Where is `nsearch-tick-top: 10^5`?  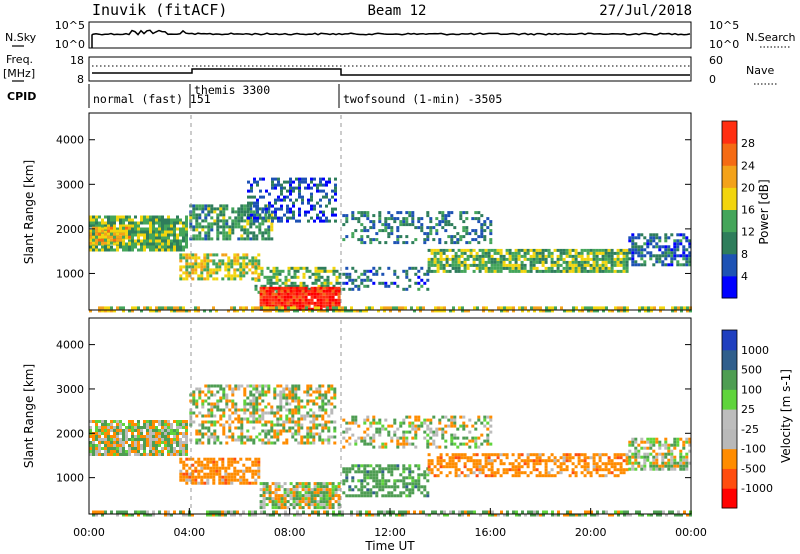 nsearch-tick-top: 10^5 is located at coordinates (724, 25).